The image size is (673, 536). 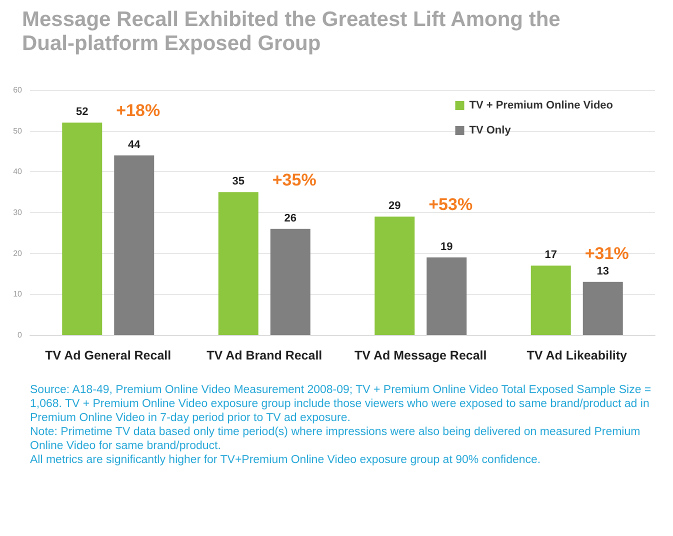 What do you see at coordinates (138, 110) in the screenshot?
I see `annotation: +18%` at bounding box center [138, 110].